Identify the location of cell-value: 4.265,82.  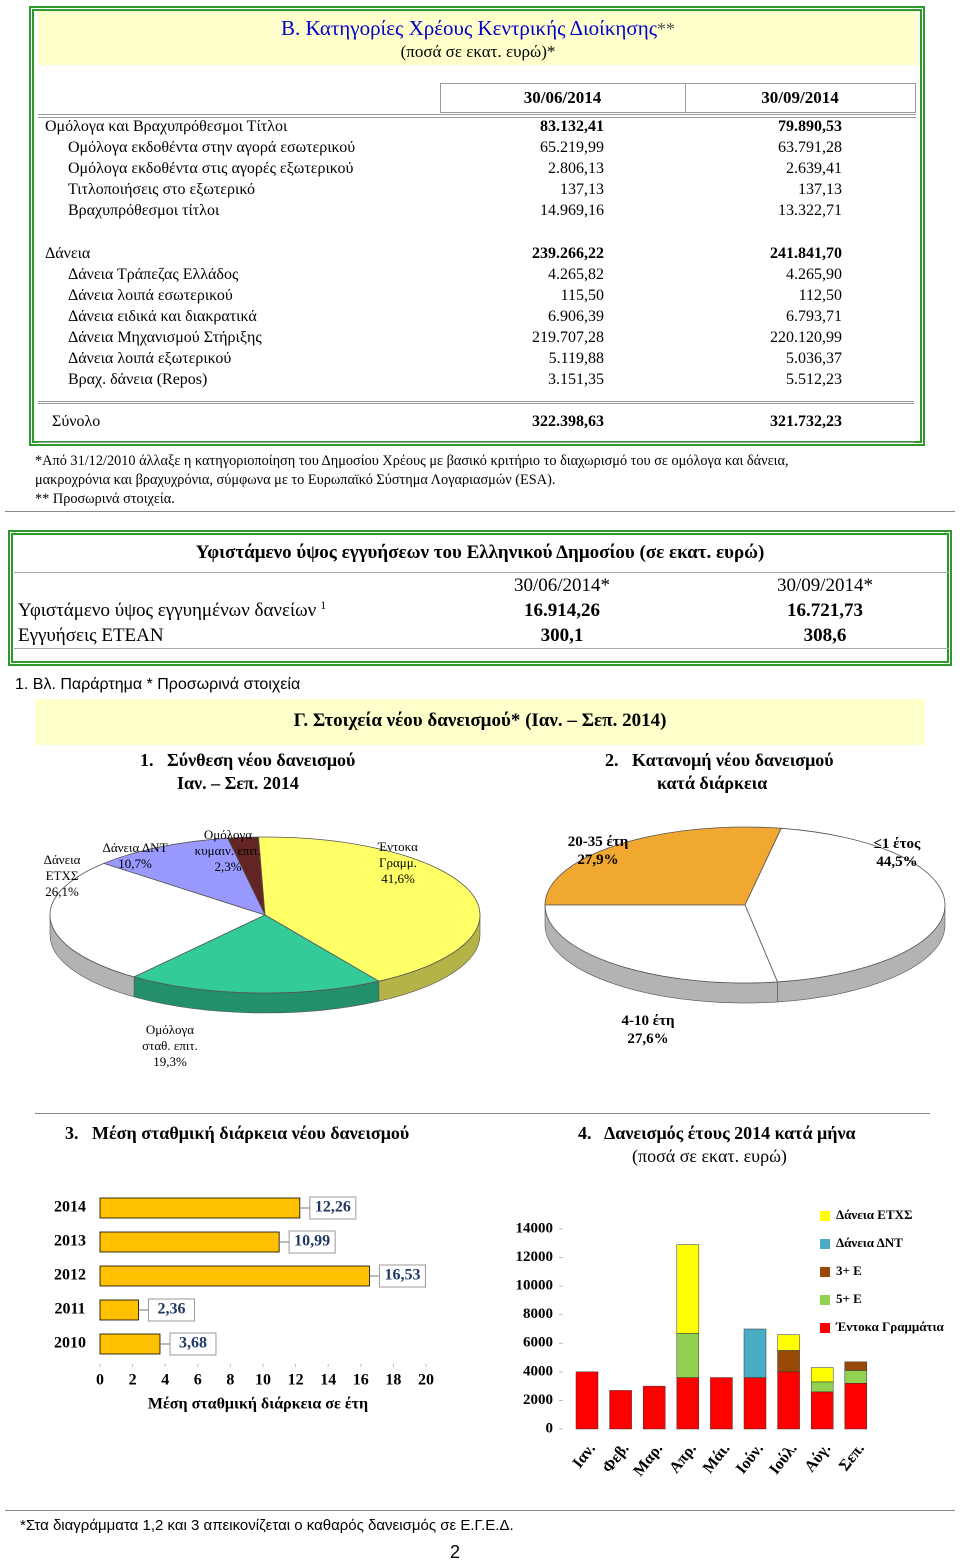
(576, 274).